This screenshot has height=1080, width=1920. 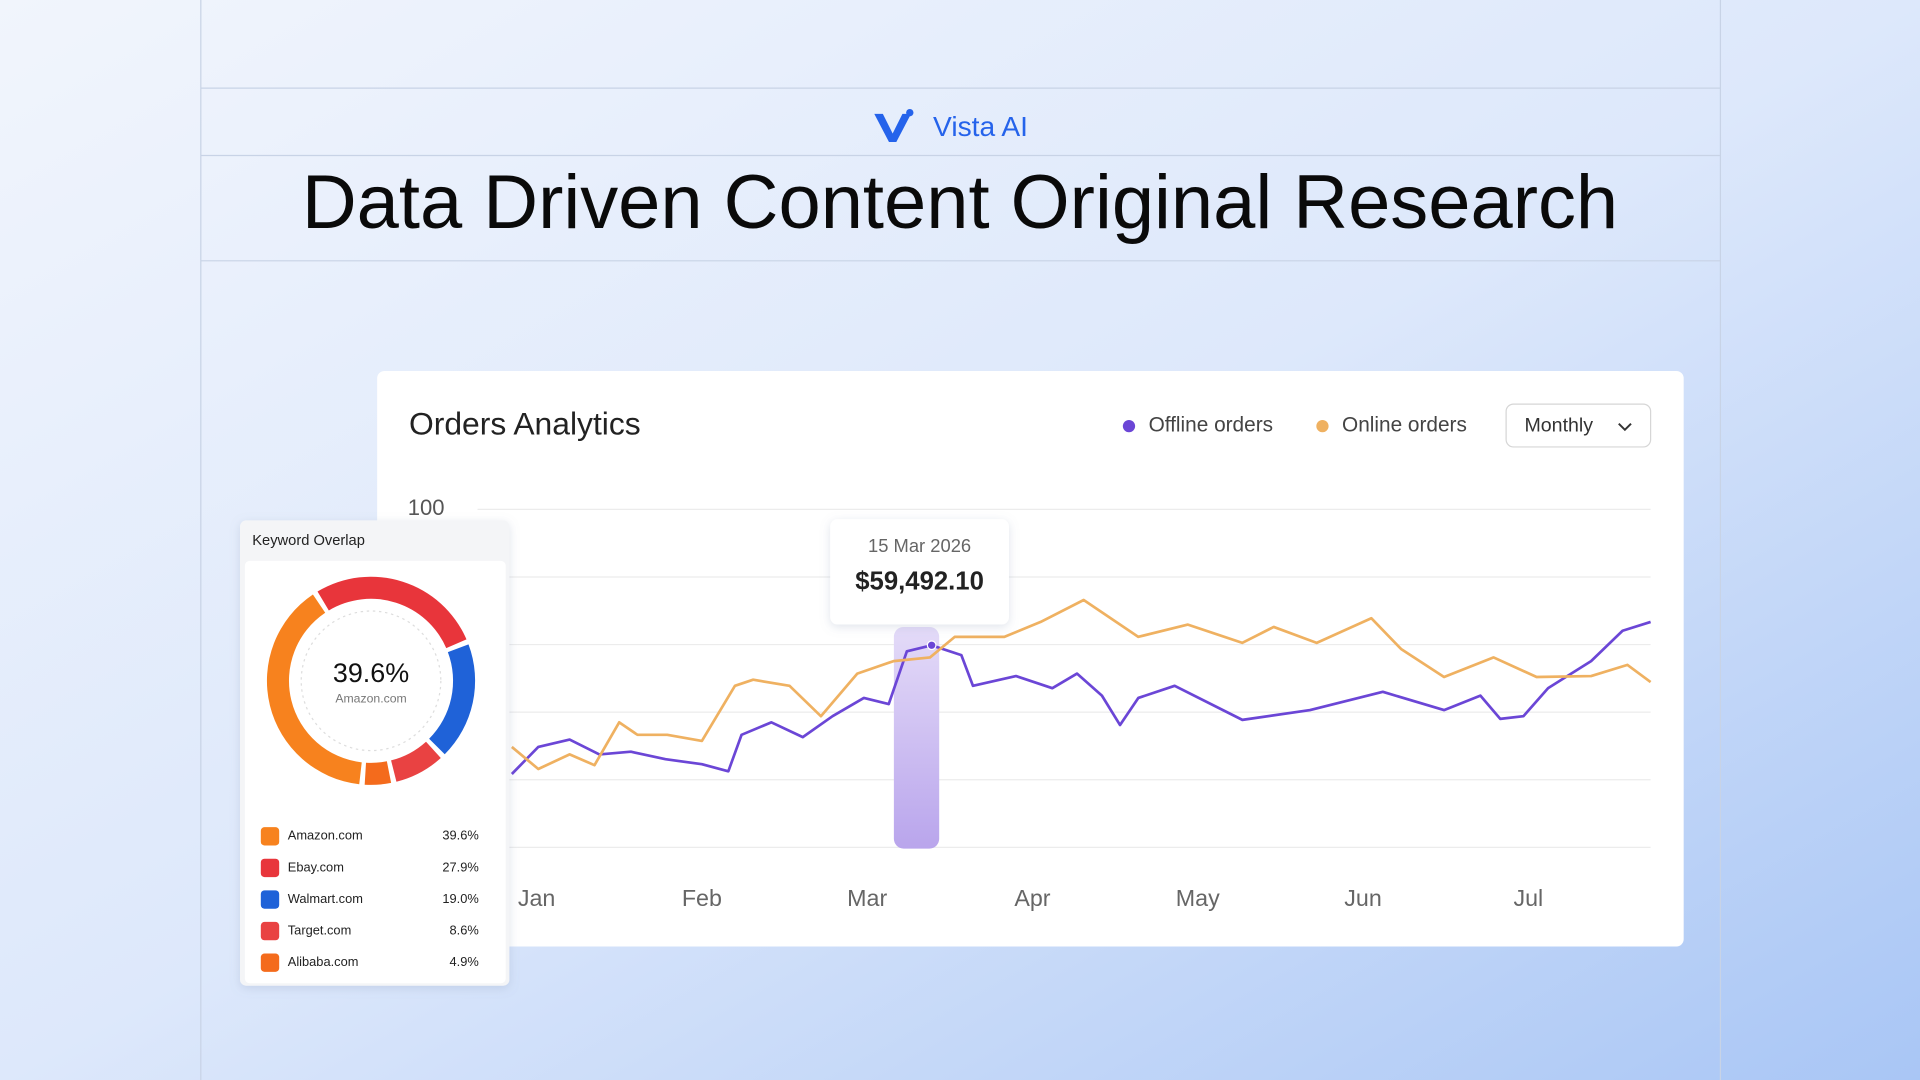 I want to click on x-tick-label: Mar, so click(x=867, y=898).